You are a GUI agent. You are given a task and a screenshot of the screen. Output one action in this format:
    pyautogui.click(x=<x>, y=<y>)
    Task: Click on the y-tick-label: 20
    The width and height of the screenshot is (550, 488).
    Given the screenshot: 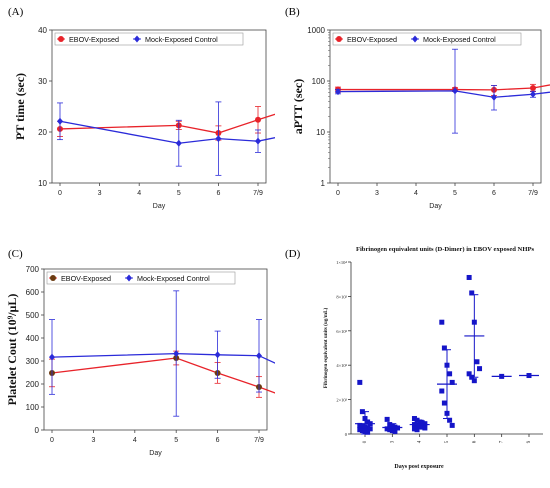 What is the action you would take?
    pyautogui.click(x=42, y=132)
    